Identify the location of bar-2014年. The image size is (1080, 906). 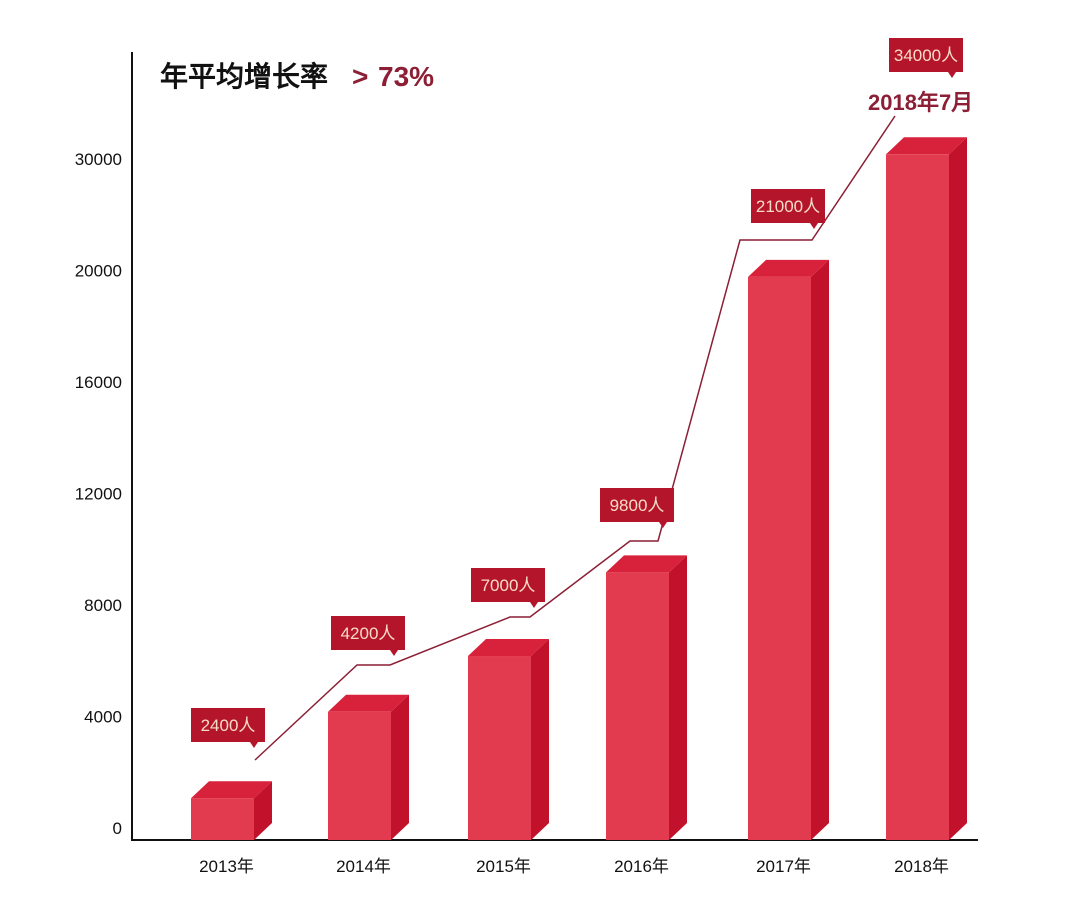
(368, 767).